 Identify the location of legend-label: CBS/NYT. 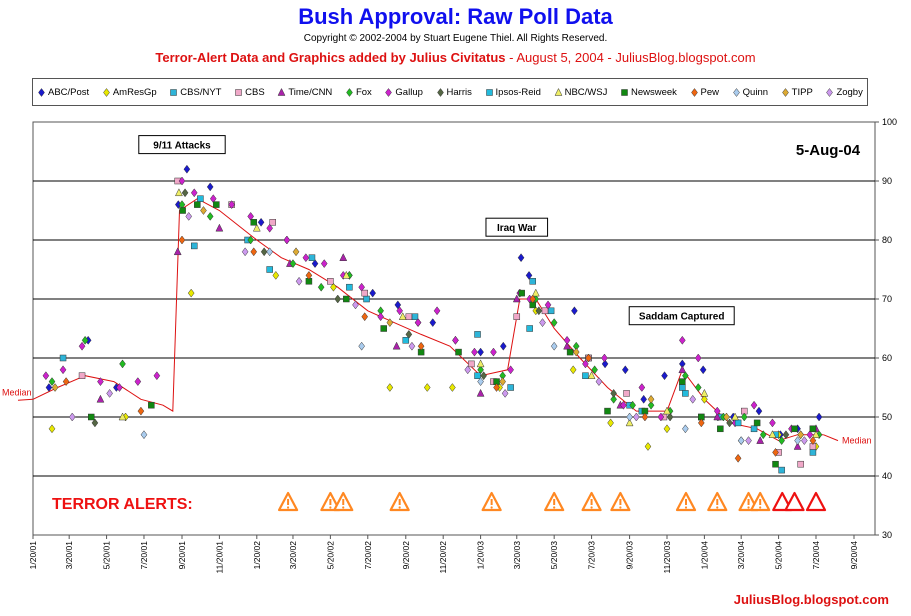
(201, 92).